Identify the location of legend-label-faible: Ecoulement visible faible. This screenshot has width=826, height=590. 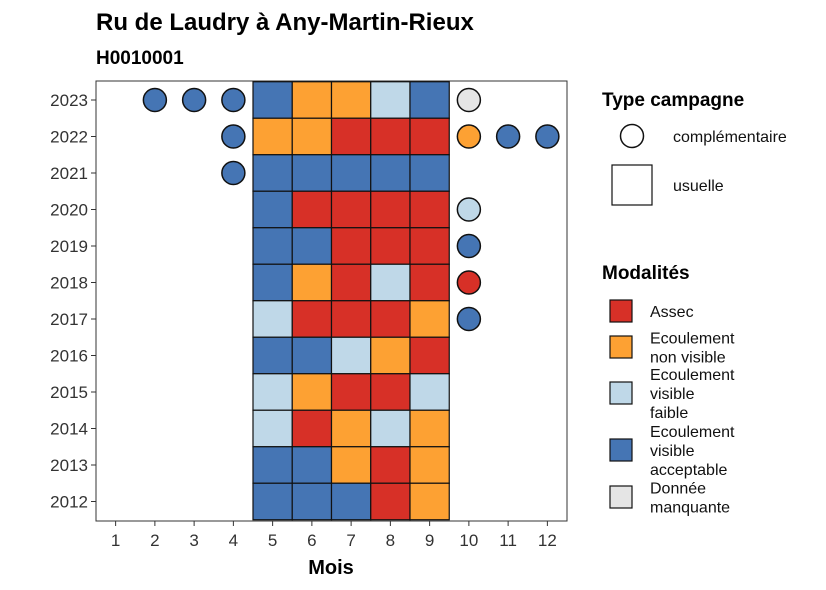
(692, 394).